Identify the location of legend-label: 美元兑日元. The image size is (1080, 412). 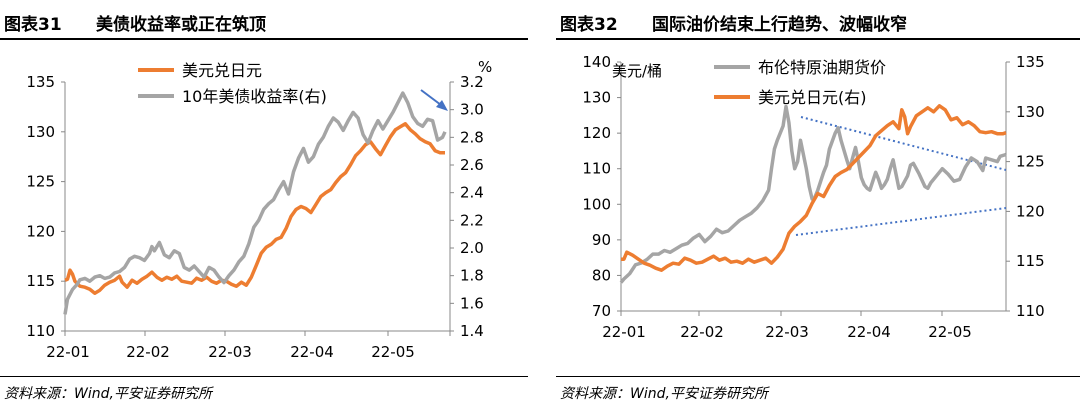
(222, 70).